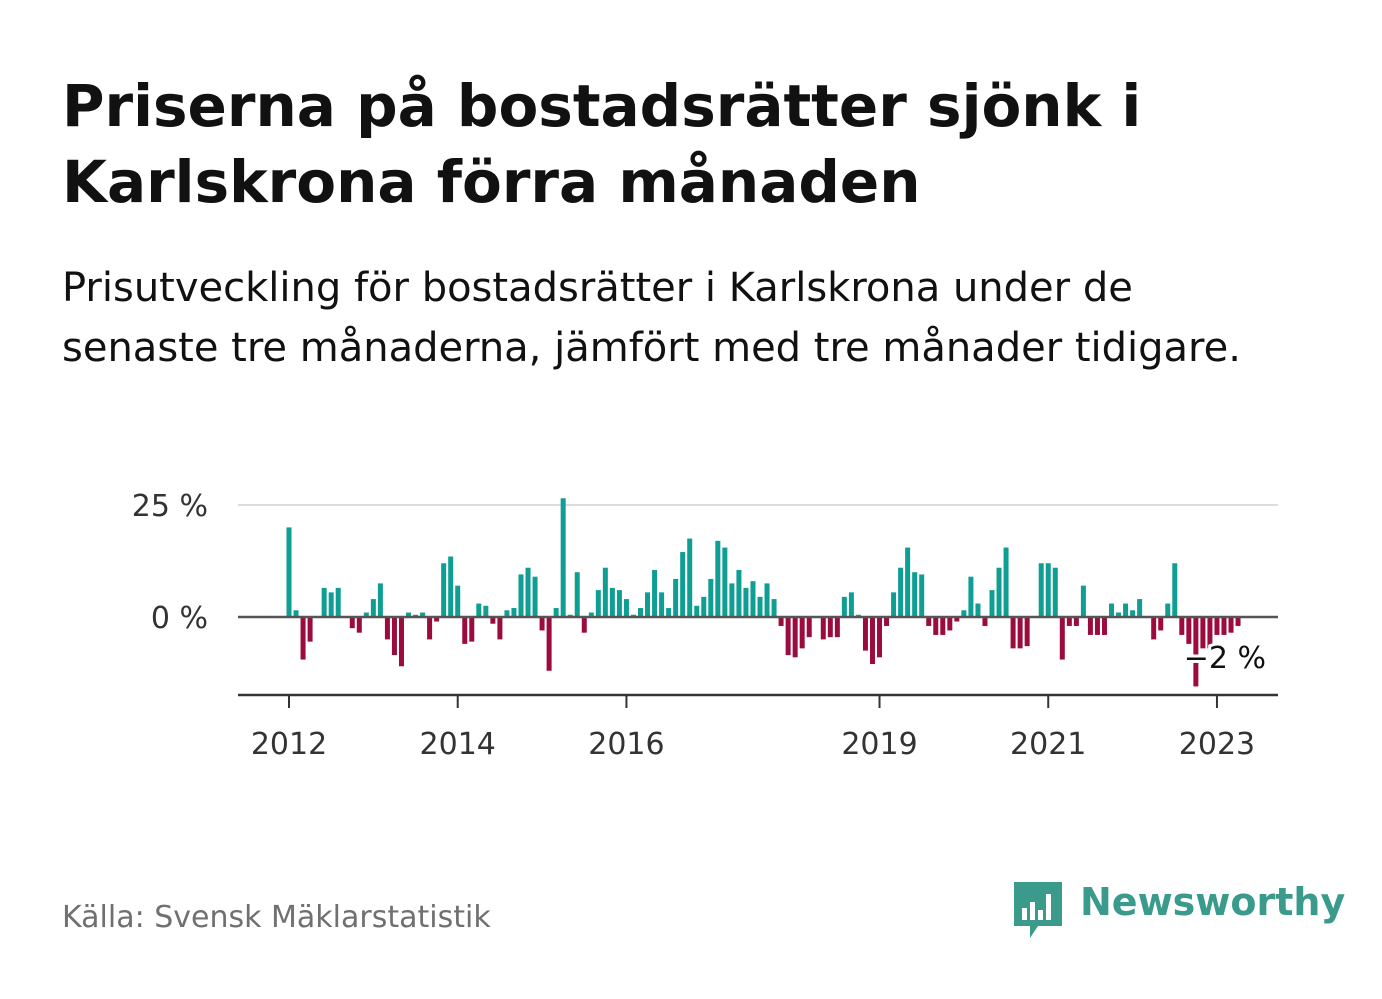  Describe the element at coordinates (170, 562) in the screenshot. I see `y-ticks-group: 25 % 0 %` at that location.